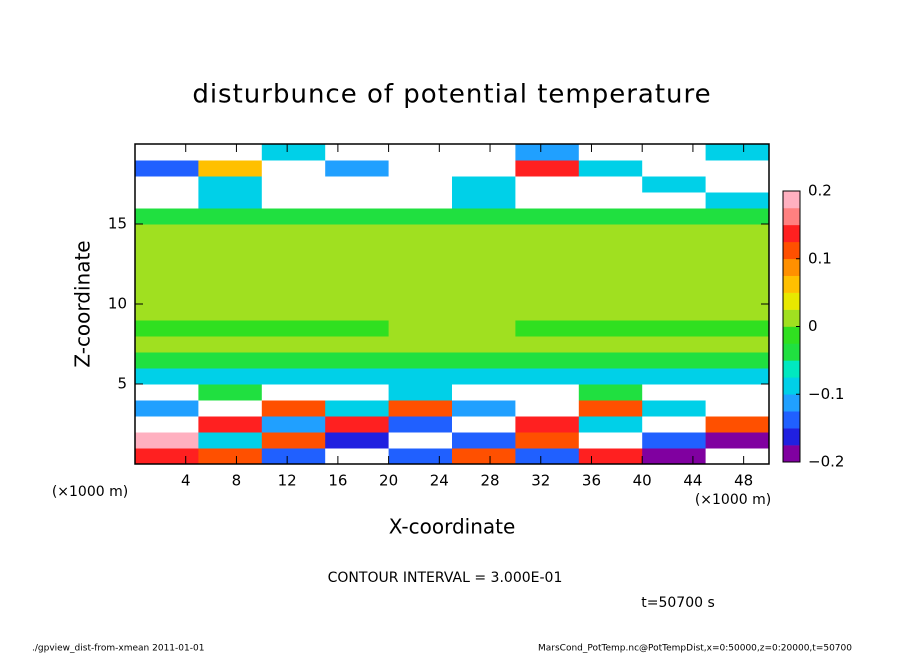 This screenshot has width=904, height=654. I want to click on x-axis-label: X-coordinate, so click(452, 527).